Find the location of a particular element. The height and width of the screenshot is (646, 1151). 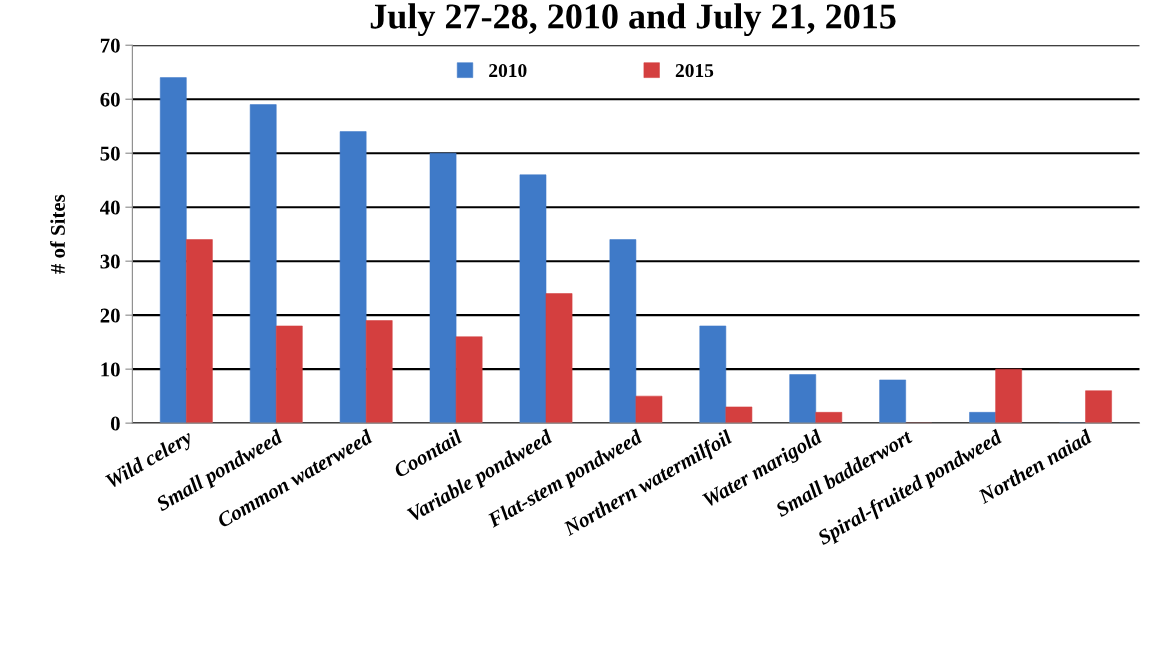

y-tick-label: 50 is located at coordinates (110, 153).